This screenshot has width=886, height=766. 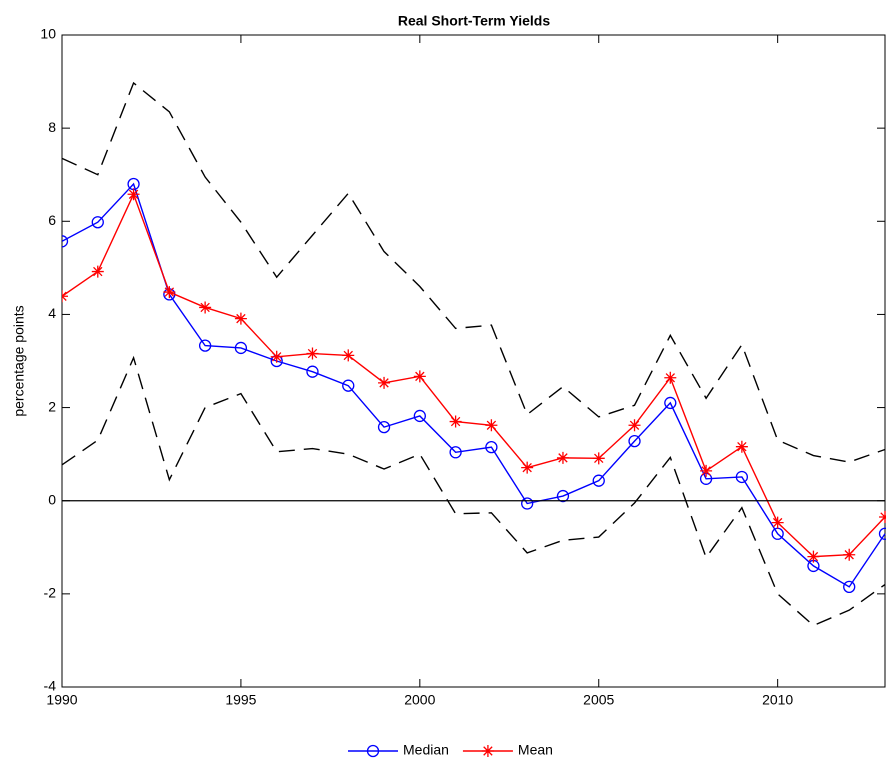 What do you see at coordinates (52, 127) in the screenshot?
I see `y-tick-label: 8` at bounding box center [52, 127].